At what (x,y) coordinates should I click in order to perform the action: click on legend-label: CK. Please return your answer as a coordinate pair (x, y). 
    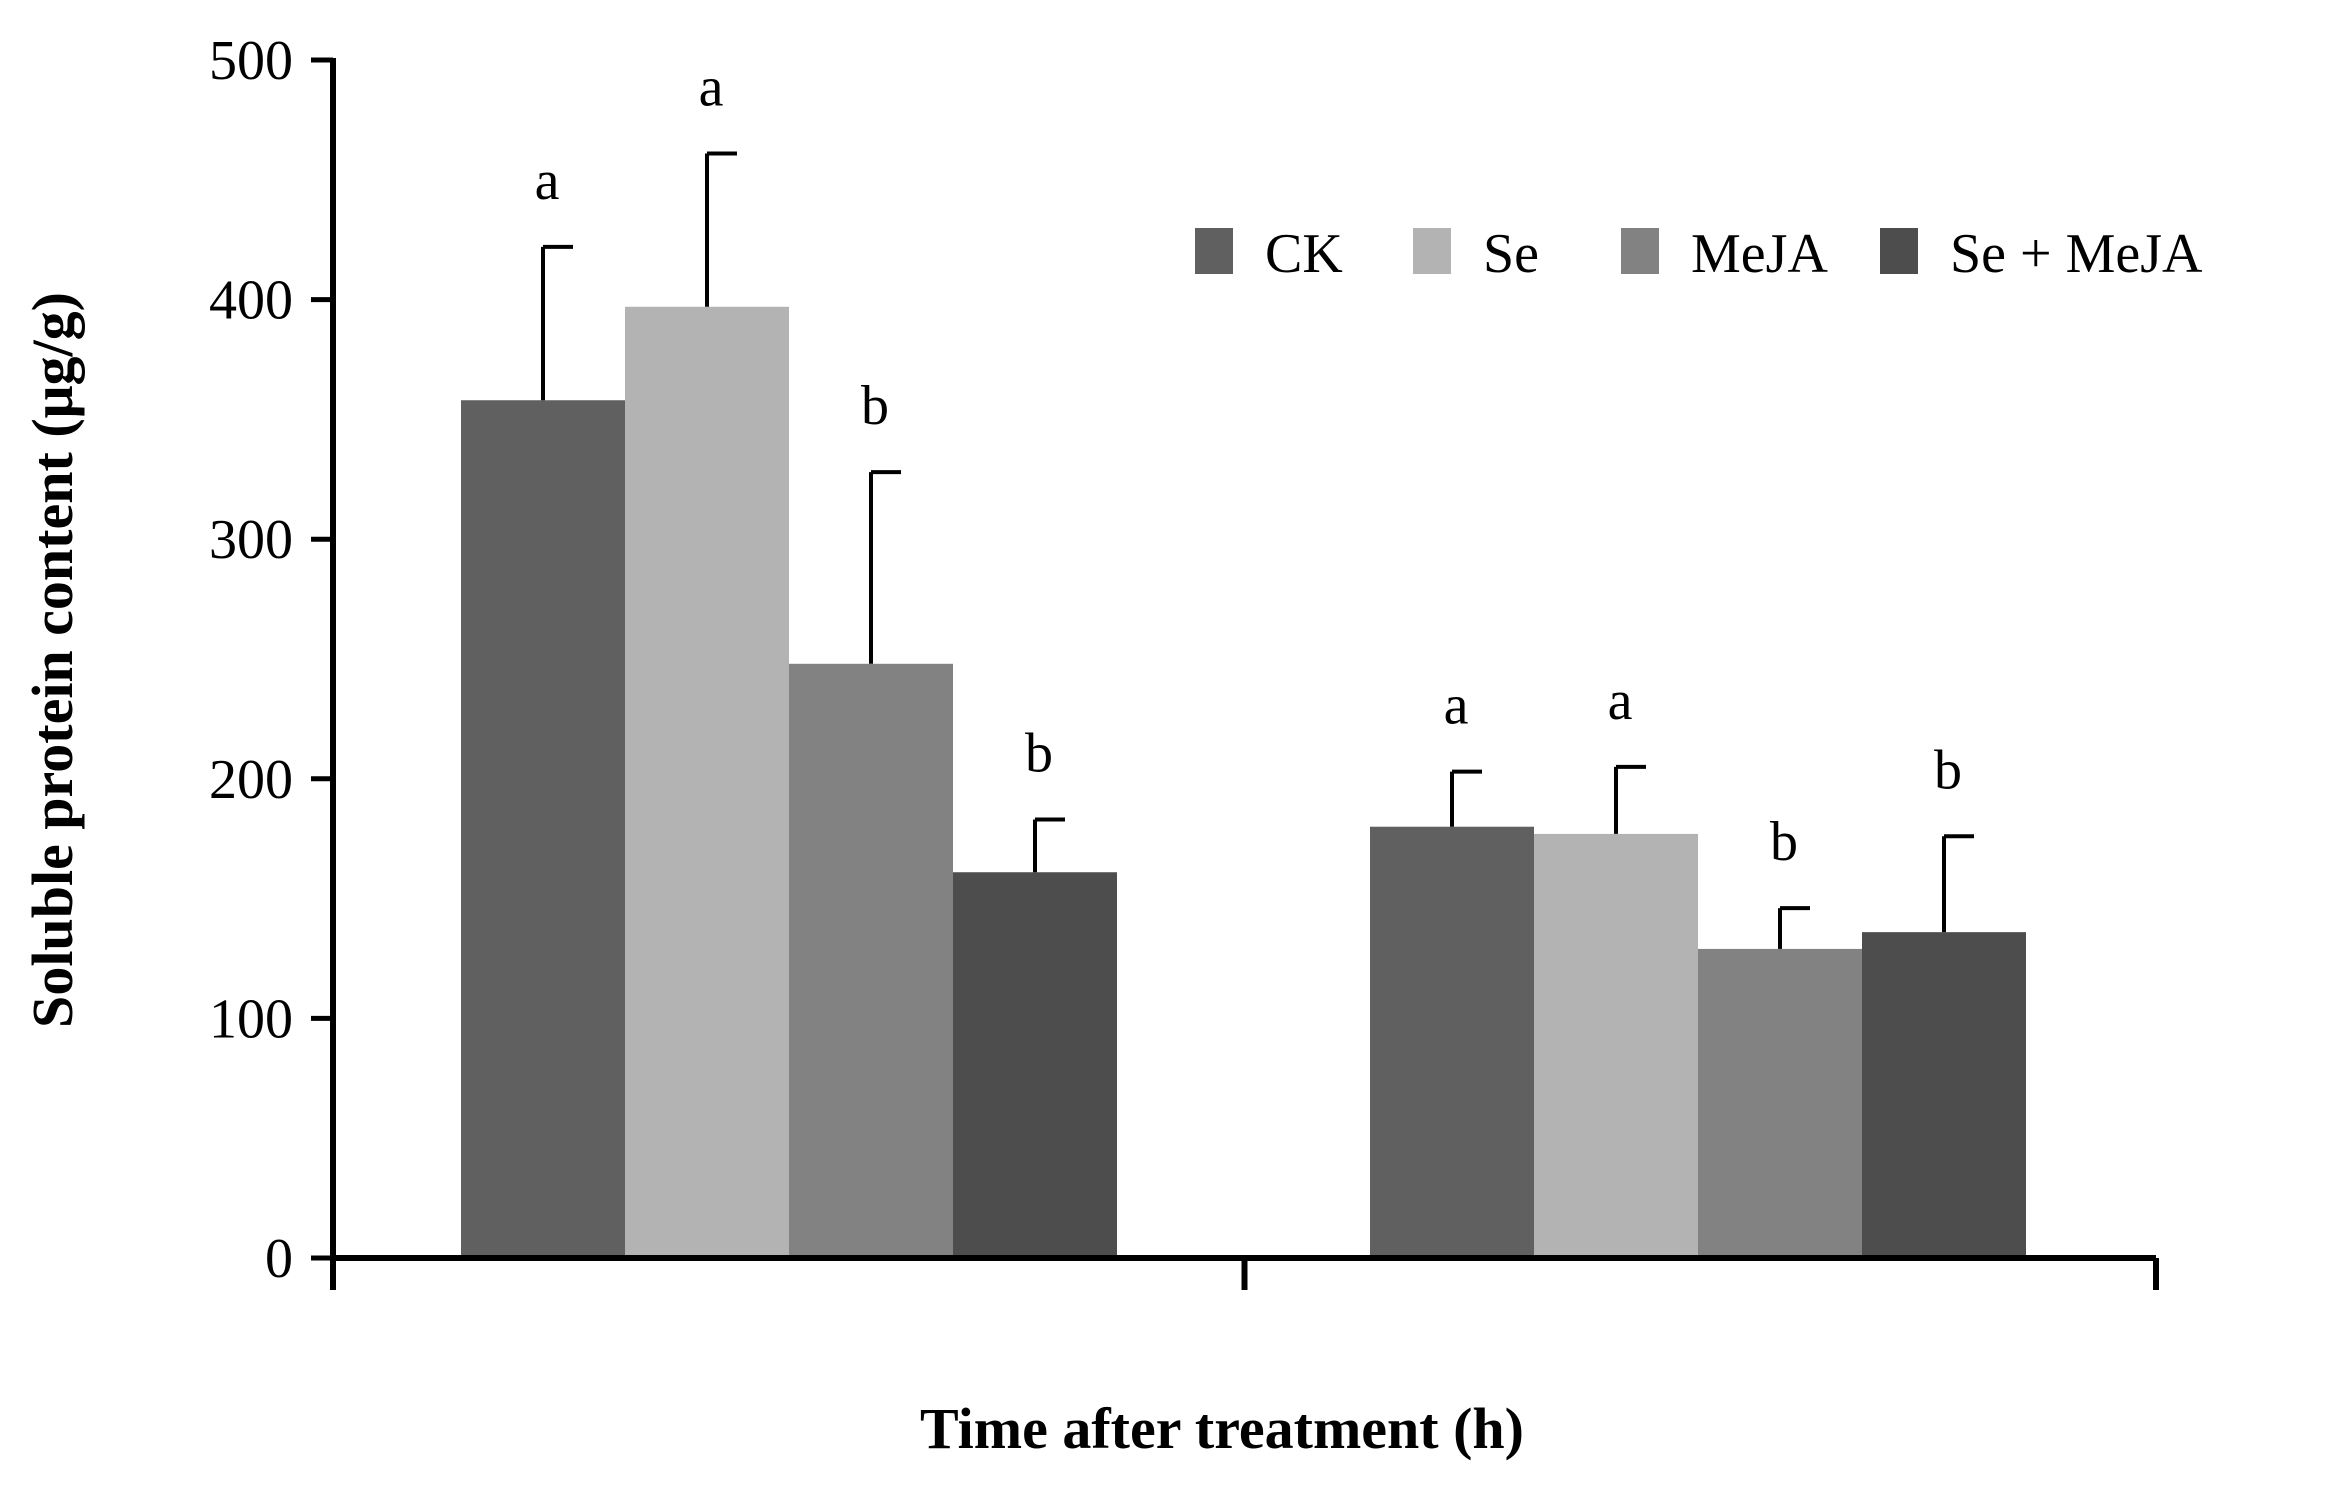
    Looking at the image, I should click on (1304, 254).